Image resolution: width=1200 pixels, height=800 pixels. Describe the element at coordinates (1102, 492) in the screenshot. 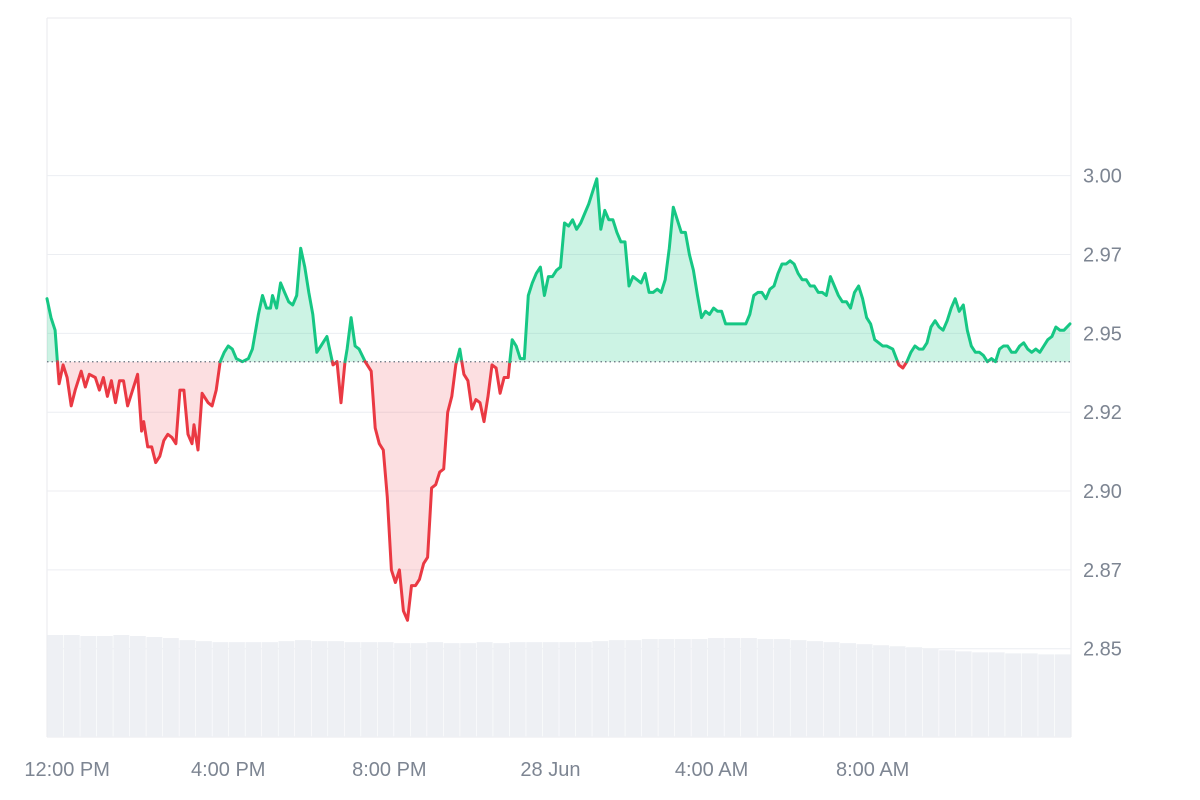

I see `y-tick-label: 2.90` at that location.